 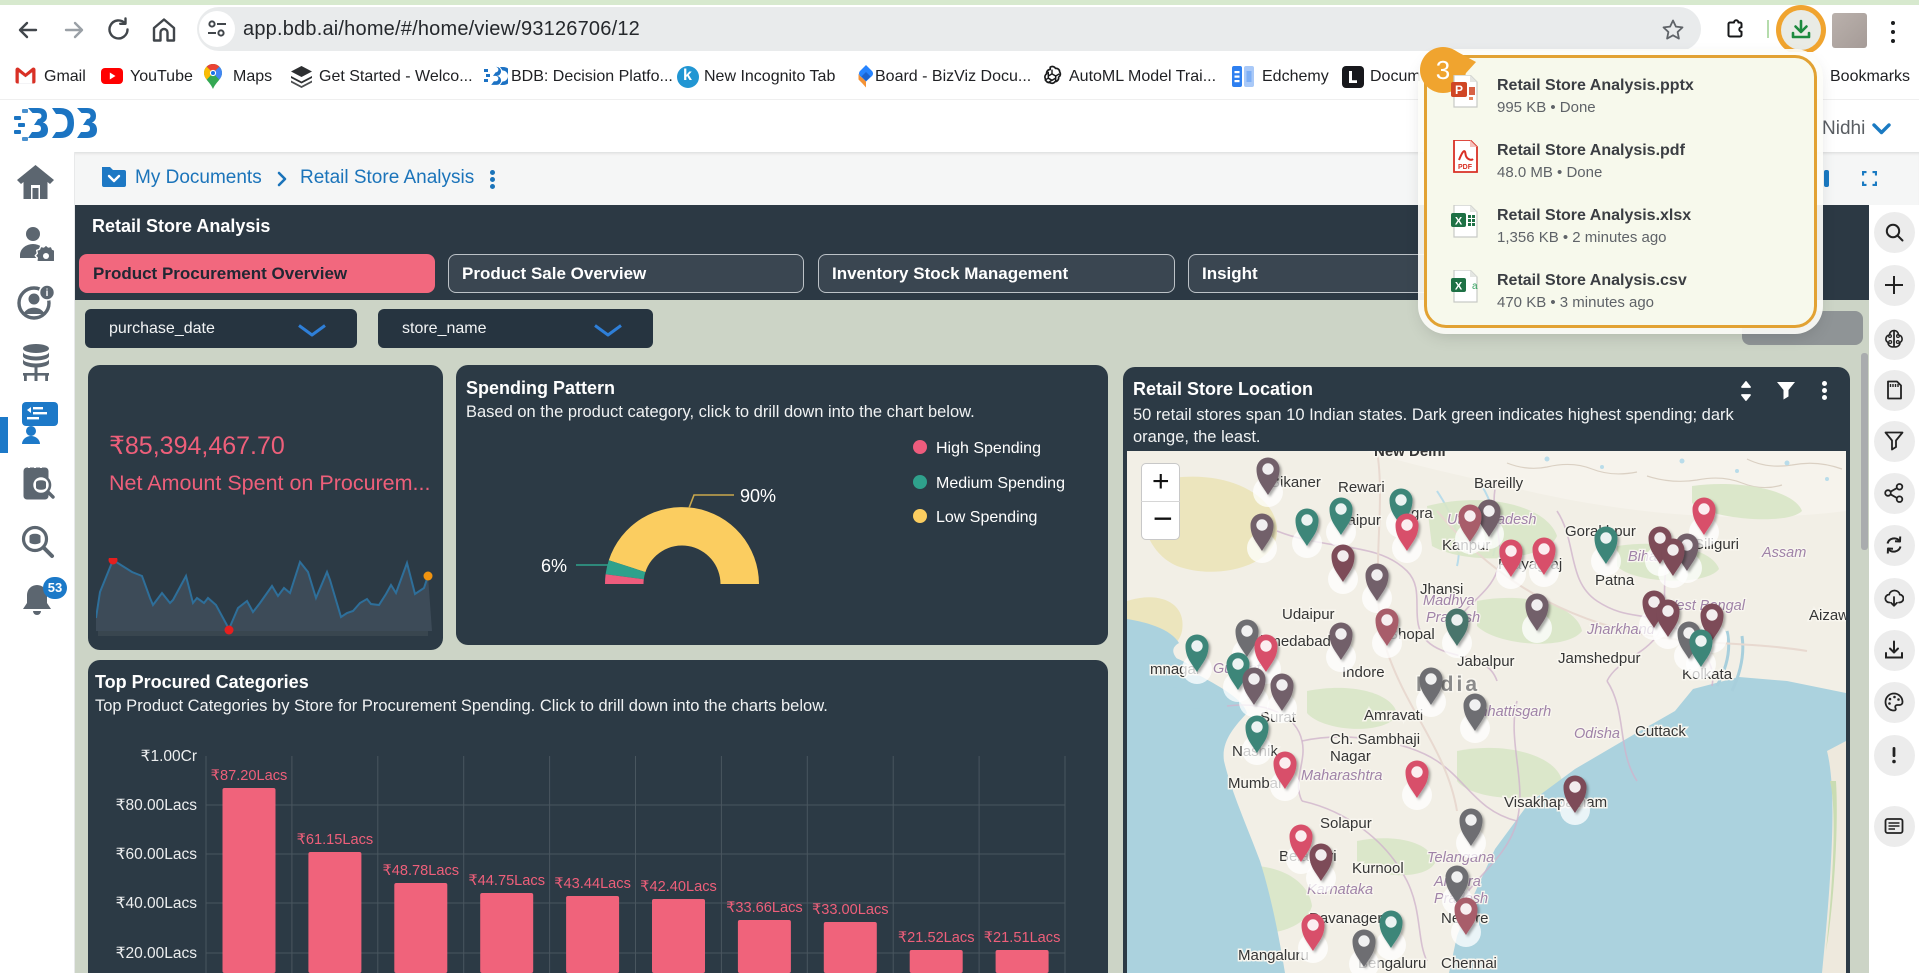 I want to click on svg-text: Bareilly, so click(x=1499, y=483).